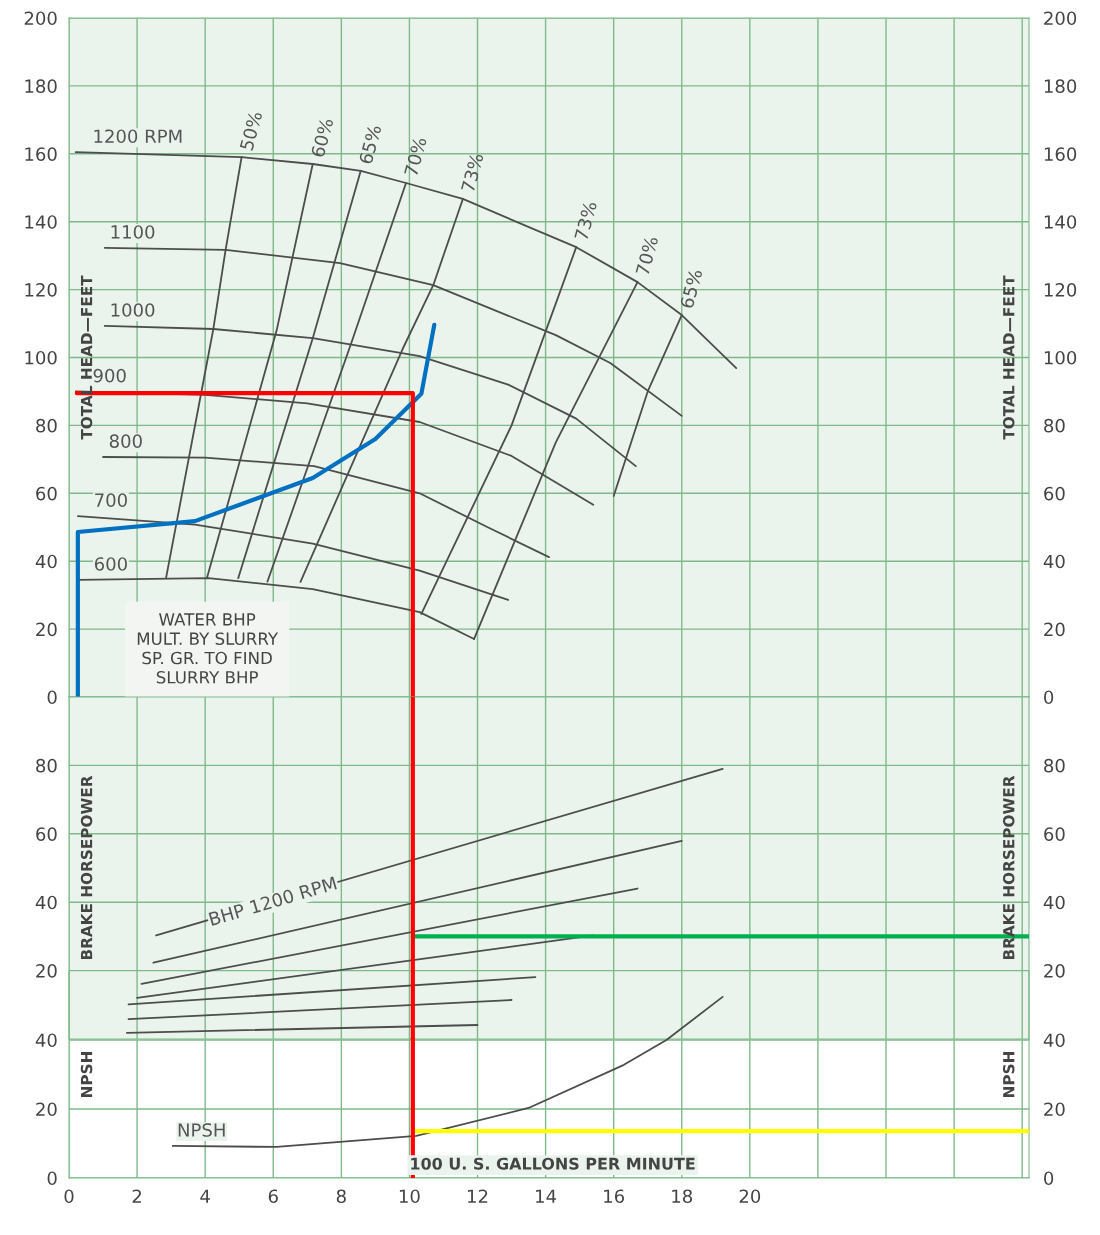  I want to click on y2-tick-label: 140, so click(1060, 222).